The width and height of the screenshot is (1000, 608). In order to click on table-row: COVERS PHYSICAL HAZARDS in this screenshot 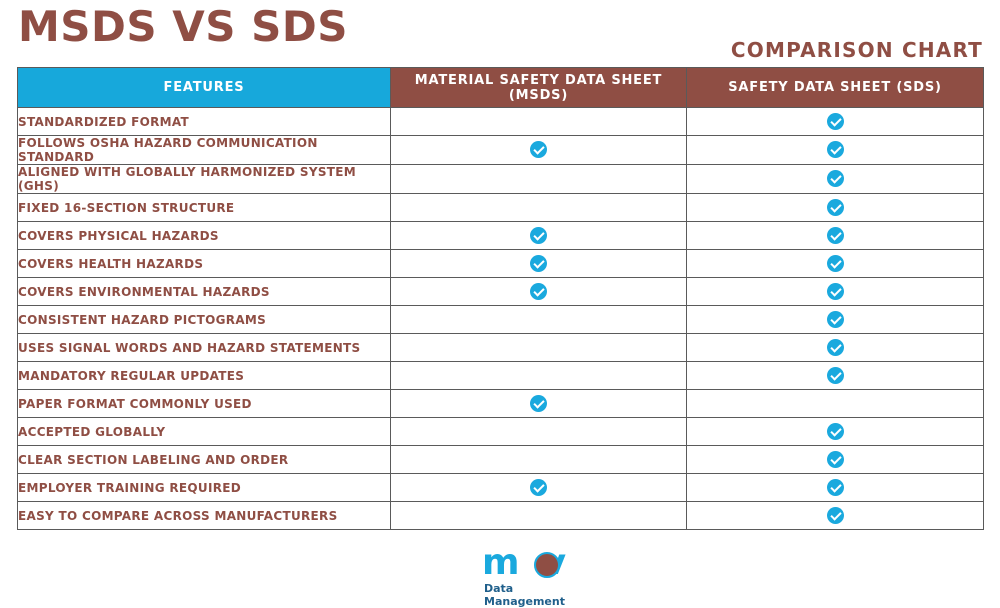, I will do `click(500, 235)`.